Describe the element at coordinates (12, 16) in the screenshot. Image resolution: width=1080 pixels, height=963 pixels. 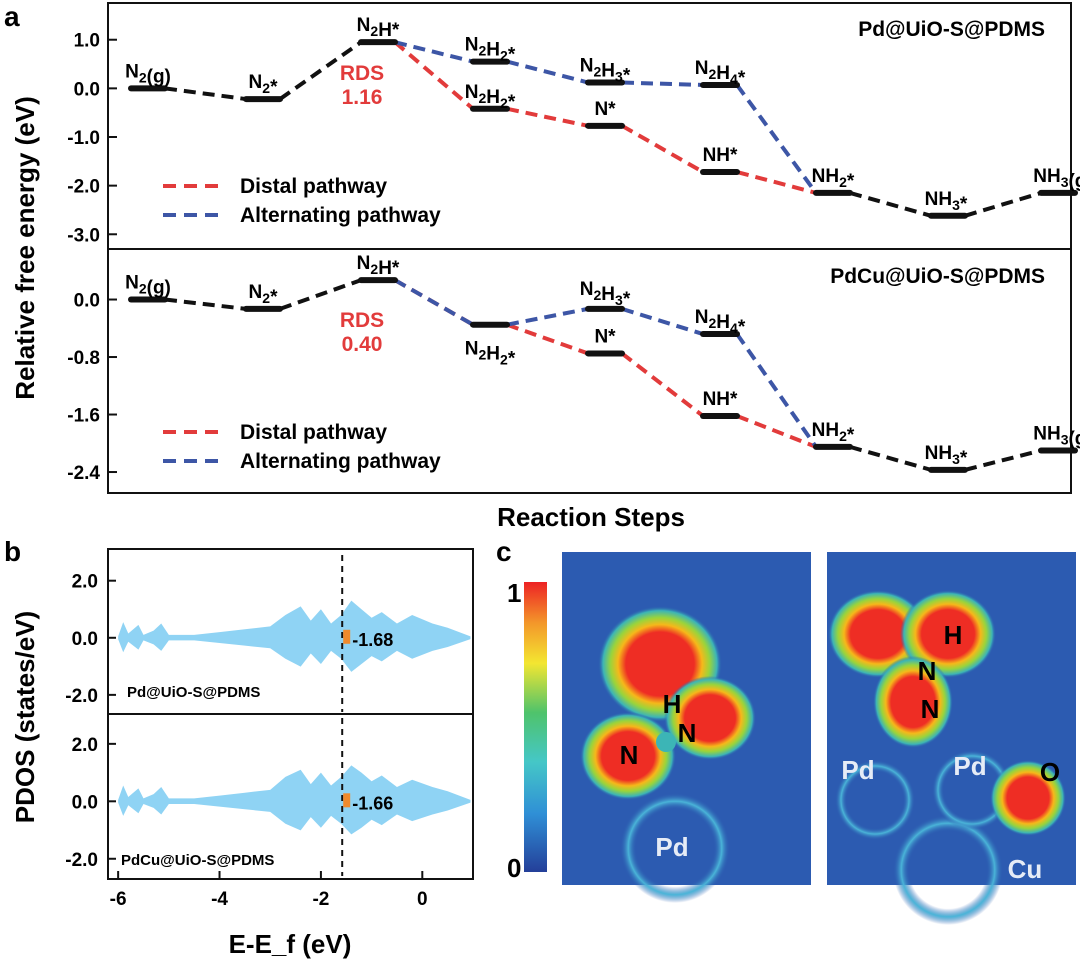
I see `panel-label-a: a` at that location.